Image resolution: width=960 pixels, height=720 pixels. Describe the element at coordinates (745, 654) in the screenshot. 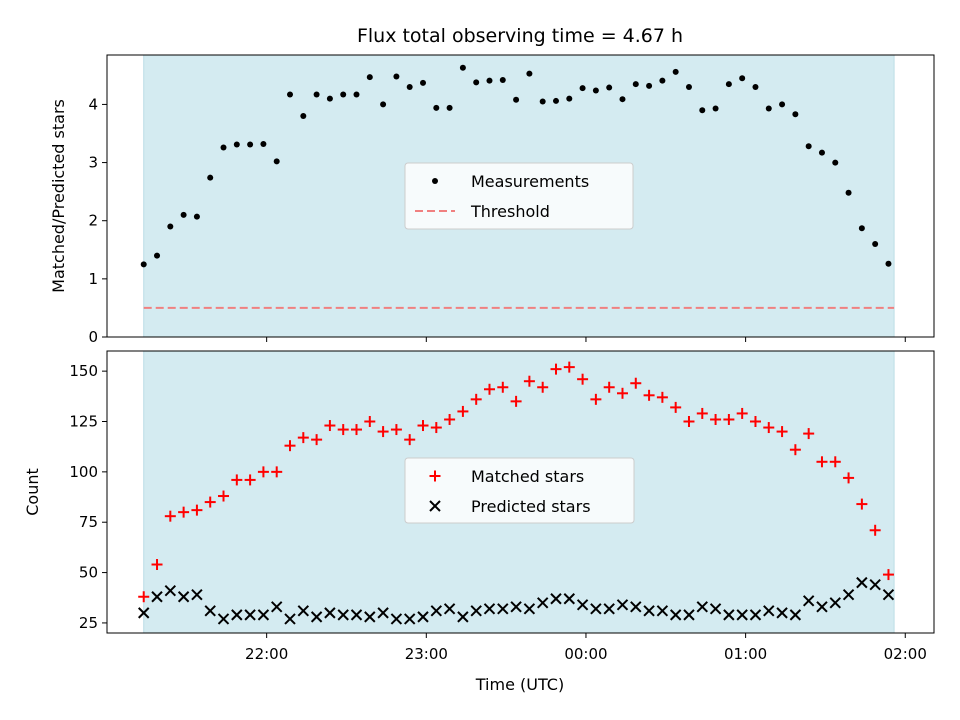

I see `x-tick-label: 01:00` at that location.